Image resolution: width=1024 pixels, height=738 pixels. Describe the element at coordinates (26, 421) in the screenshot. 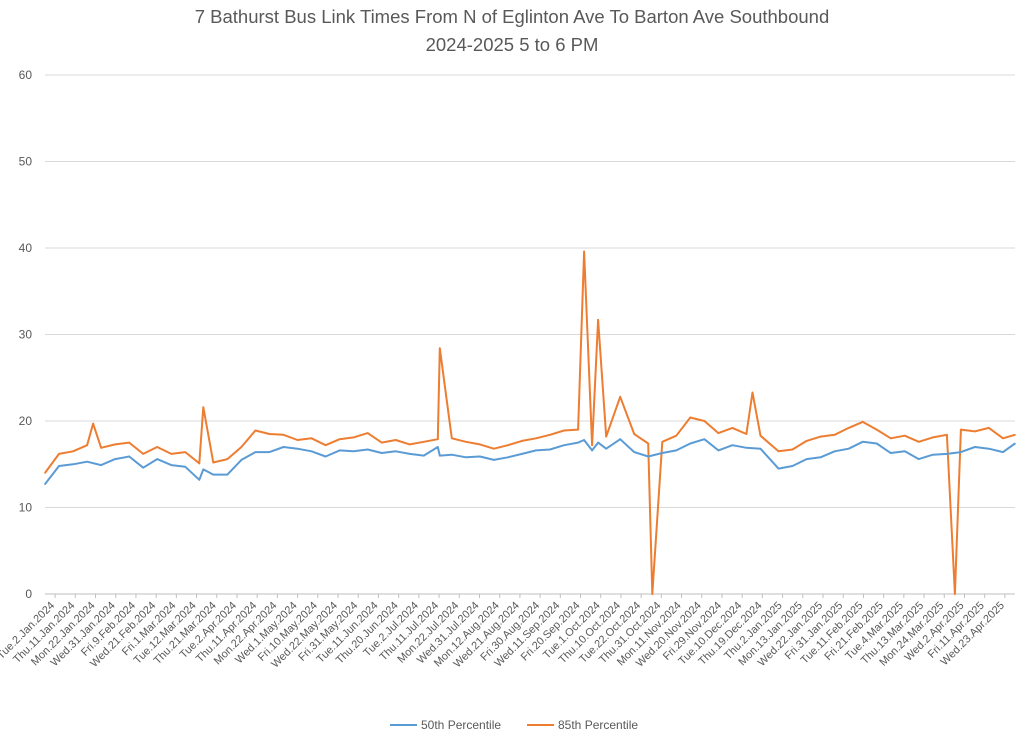

I see `y-tick-label: 20` at that location.